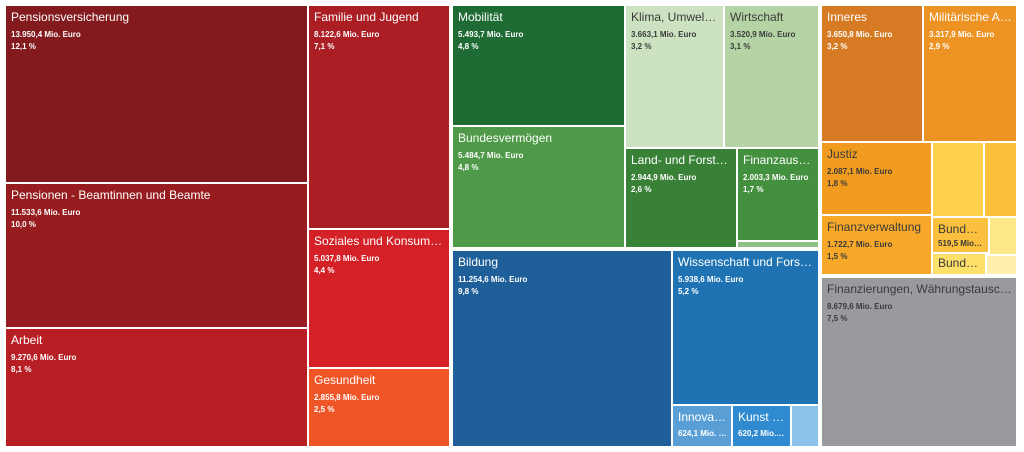  I want to click on tile-bundes-2: Bundespräsident, so click(959, 264).